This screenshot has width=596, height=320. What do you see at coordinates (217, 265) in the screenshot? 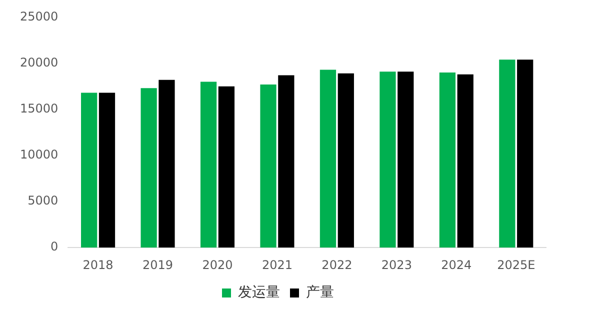
I see `x-tick-label: 2020` at bounding box center [217, 265].